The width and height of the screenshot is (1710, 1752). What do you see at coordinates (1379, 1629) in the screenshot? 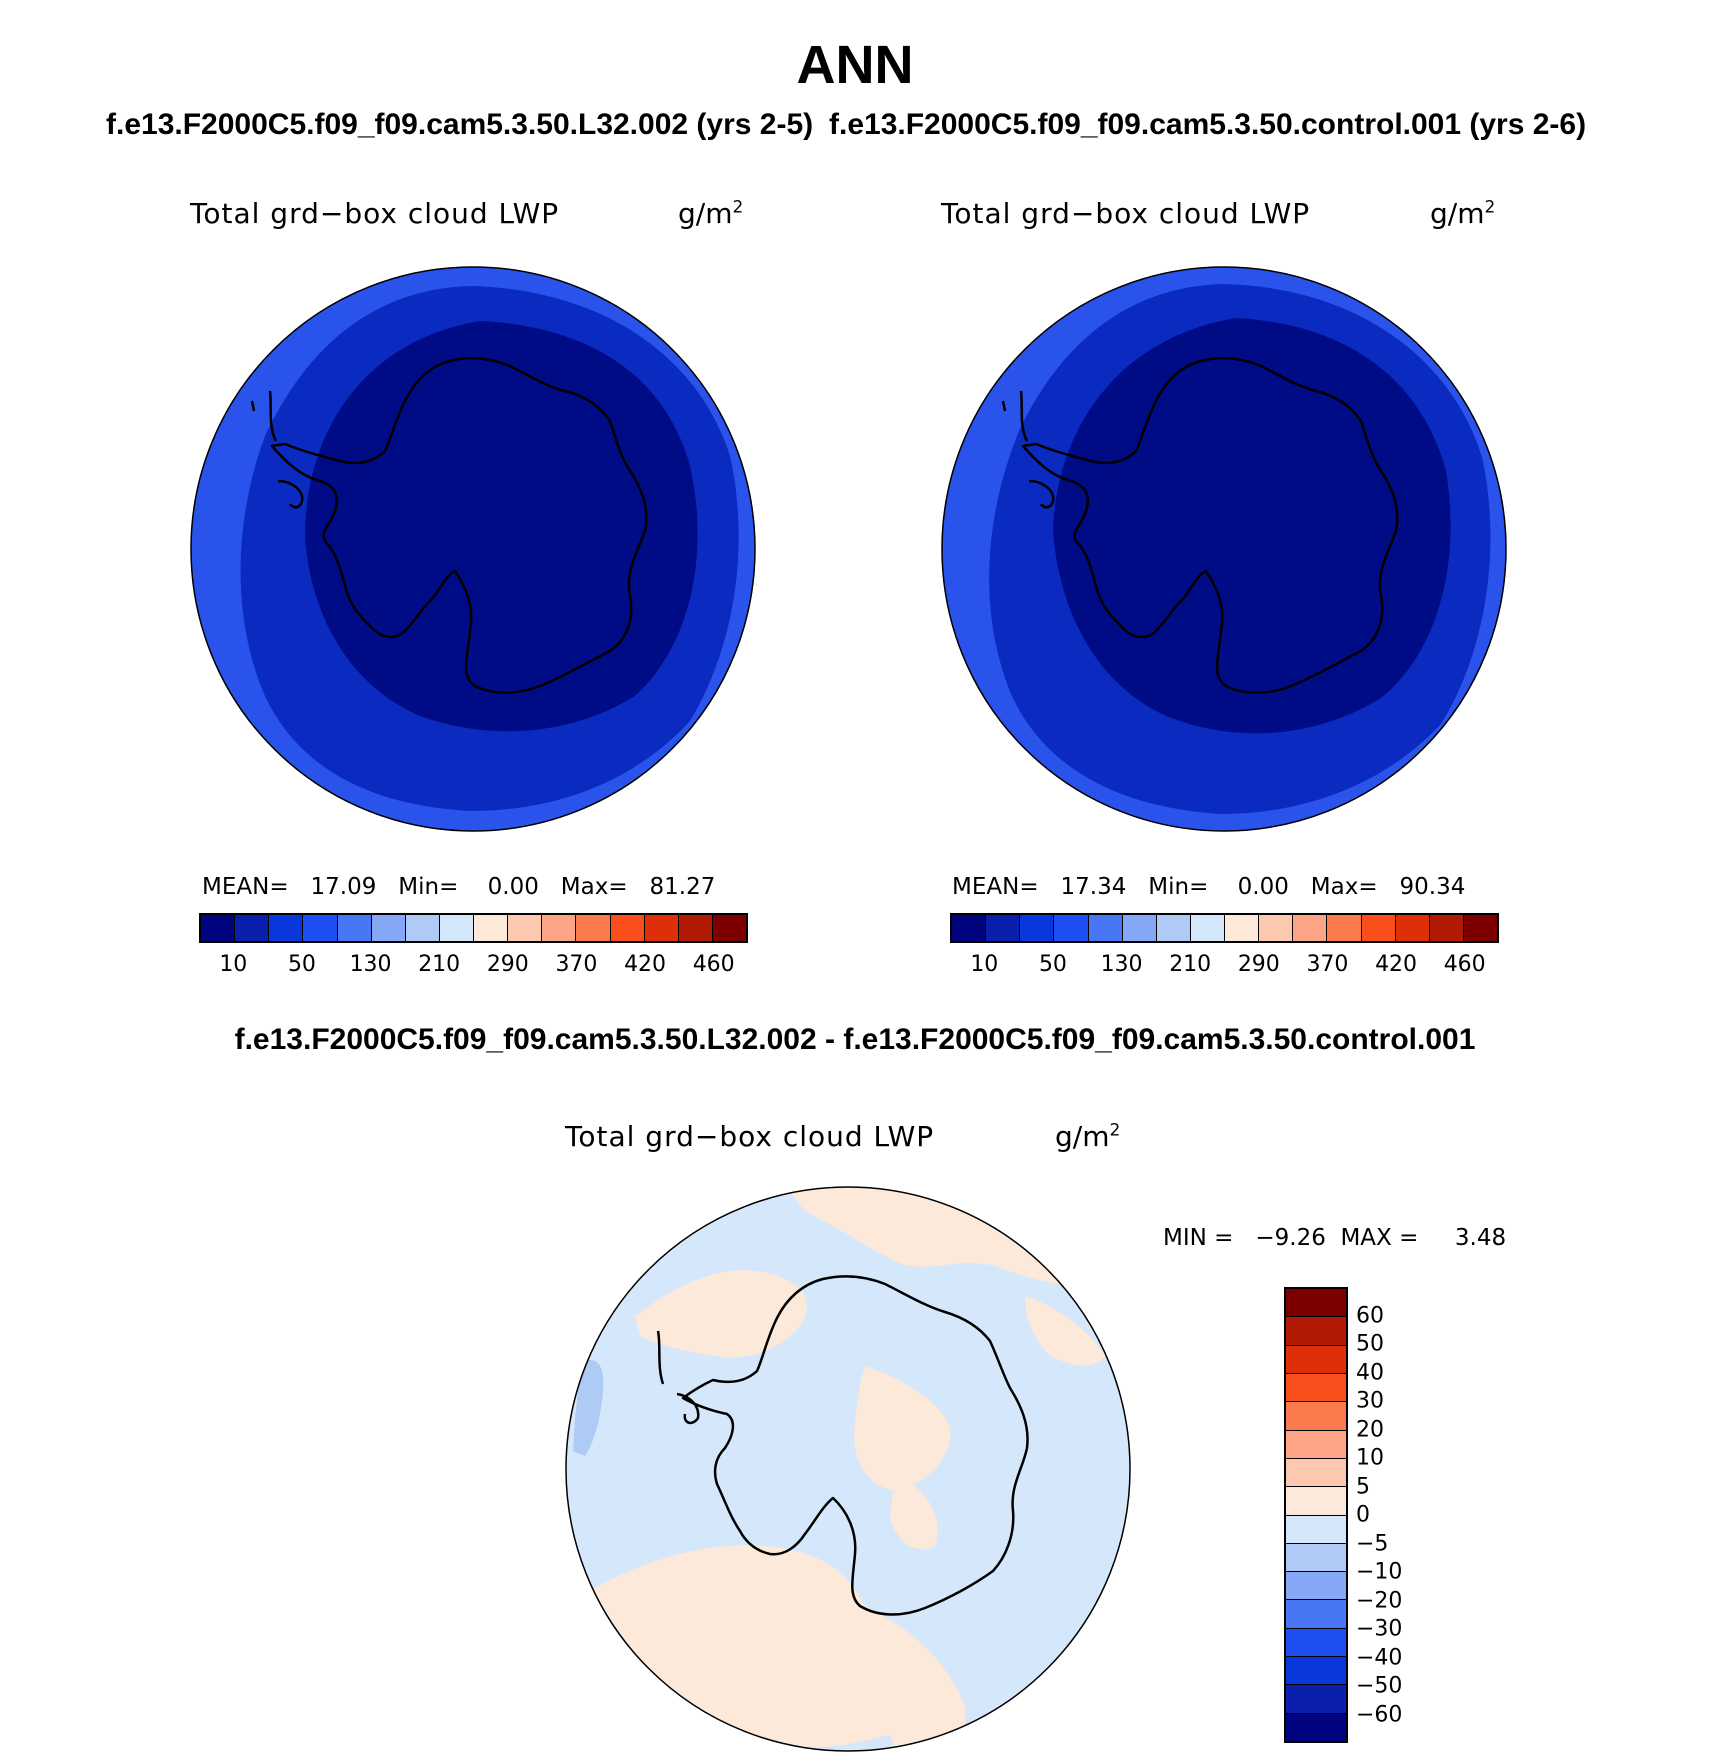
I see `diff-colorbar-tick-label: −30` at bounding box center [1379, 1629].